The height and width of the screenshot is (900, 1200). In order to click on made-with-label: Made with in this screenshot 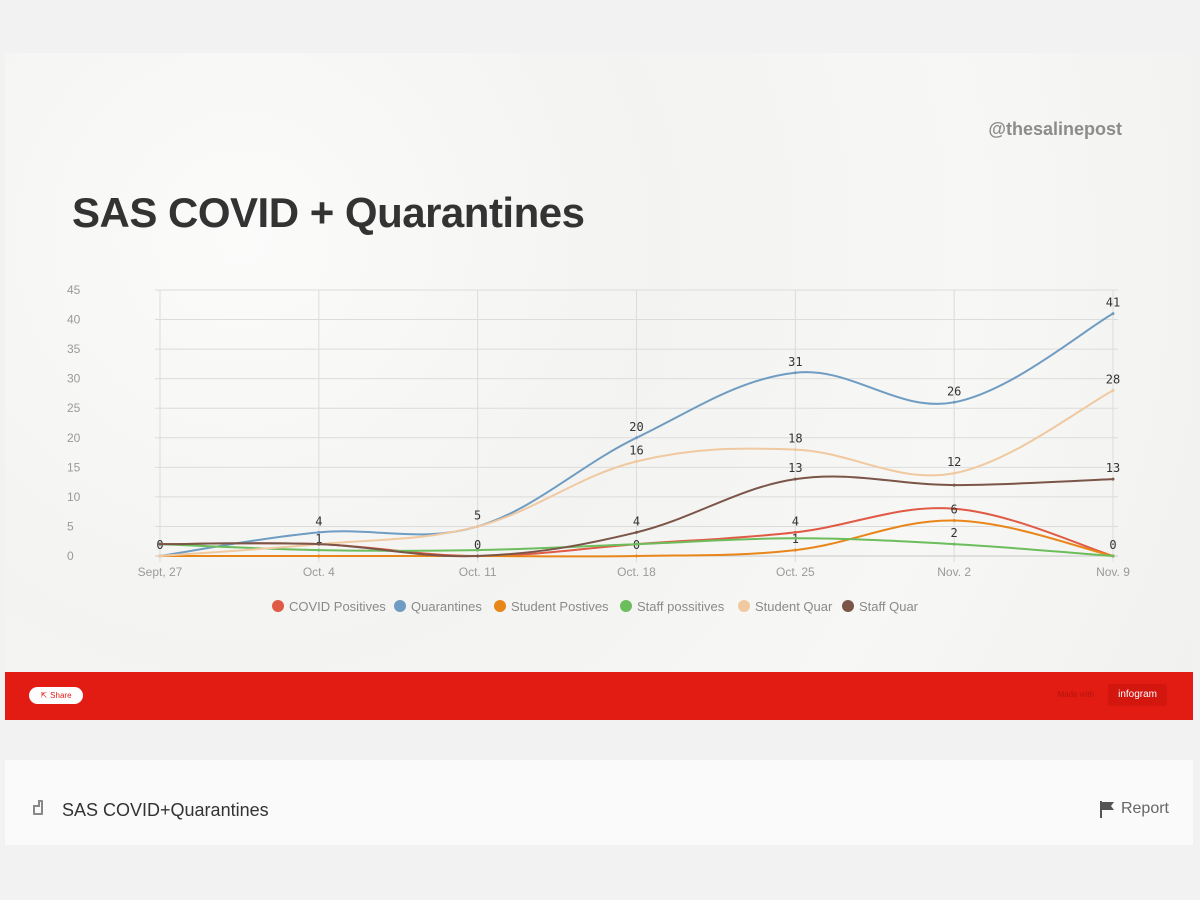, I will do `click(1075, 694)`.